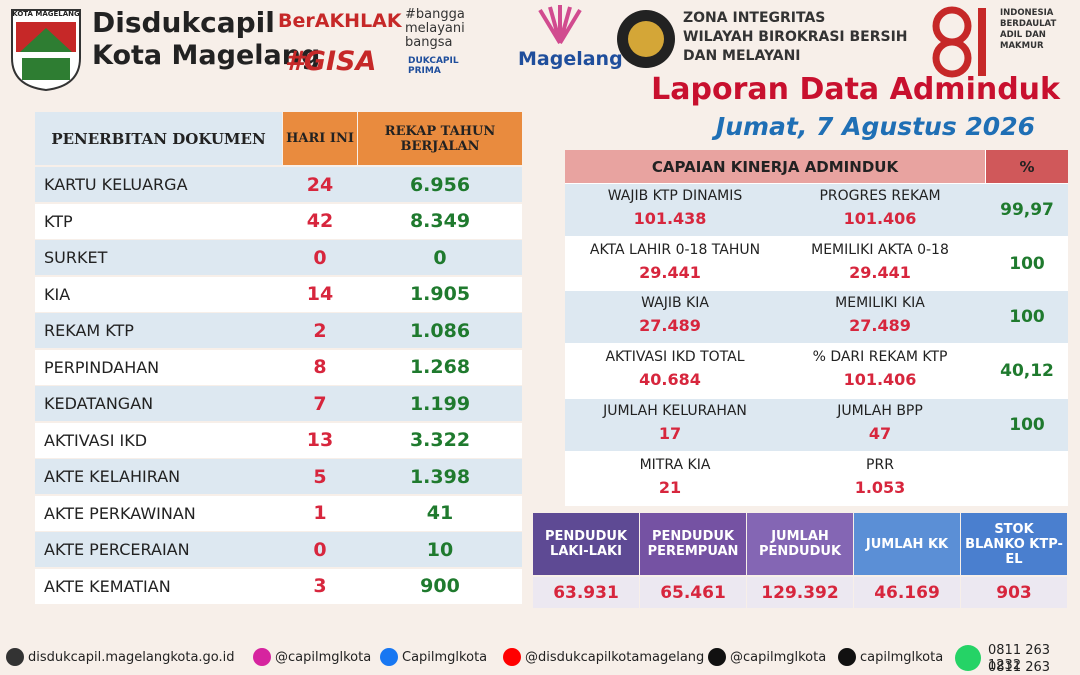  Describe the element at coordinates (646, 39) in the screenshot. I see `zona-logo` at that location.